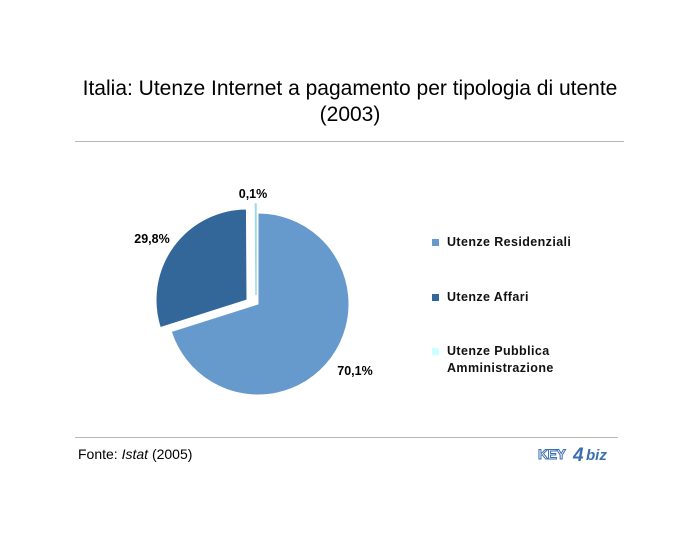 The width and height of the screenshot is (700, 550). What do you see at coordinates (349, 141) in the screenshot?
I see `title-divider` at bounding box center [349, 141].